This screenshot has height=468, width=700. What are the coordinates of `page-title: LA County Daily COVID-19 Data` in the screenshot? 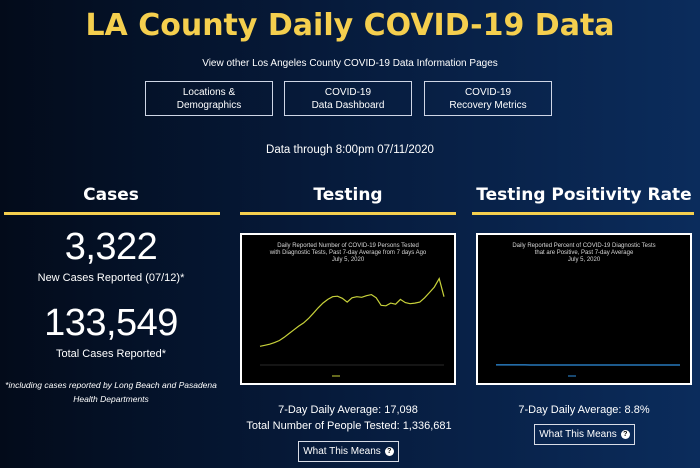 It's located at (350, 25).